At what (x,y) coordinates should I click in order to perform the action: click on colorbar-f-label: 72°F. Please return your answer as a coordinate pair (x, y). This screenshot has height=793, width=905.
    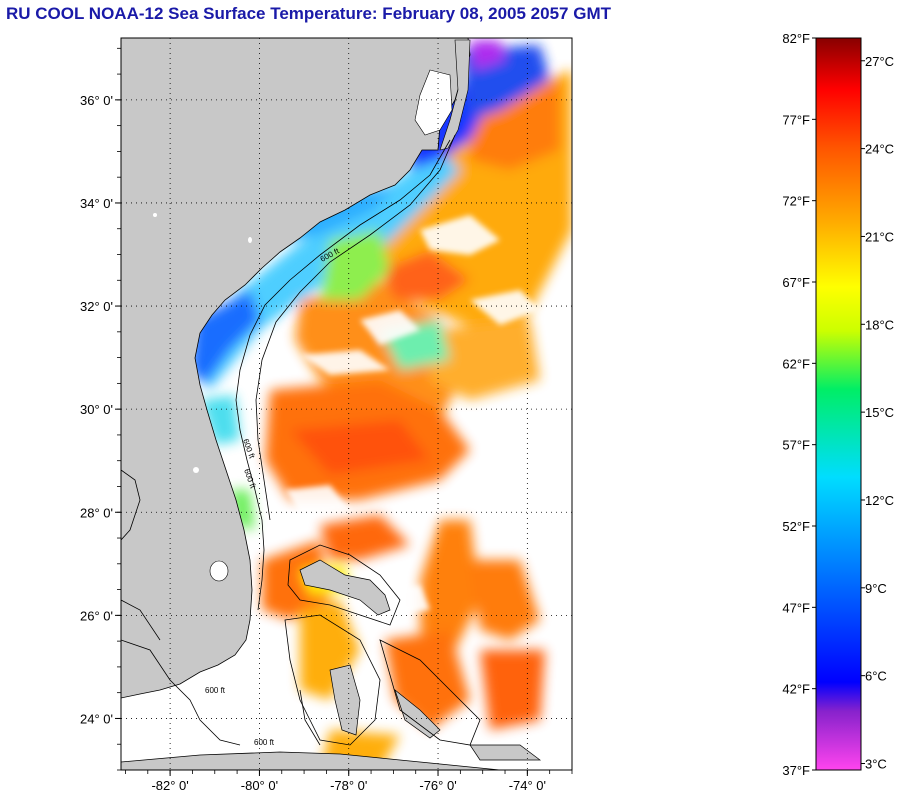
    Looking at the image, I should click on (796, 201).